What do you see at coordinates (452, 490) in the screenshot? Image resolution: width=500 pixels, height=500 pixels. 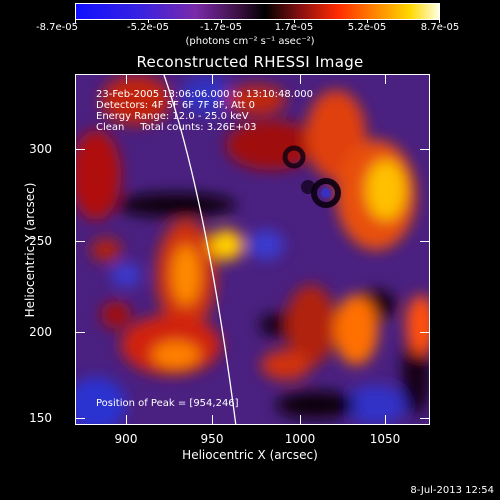 I see `footer-date: 8-Jul-2013 12:54` at bounding box center [452, 490].